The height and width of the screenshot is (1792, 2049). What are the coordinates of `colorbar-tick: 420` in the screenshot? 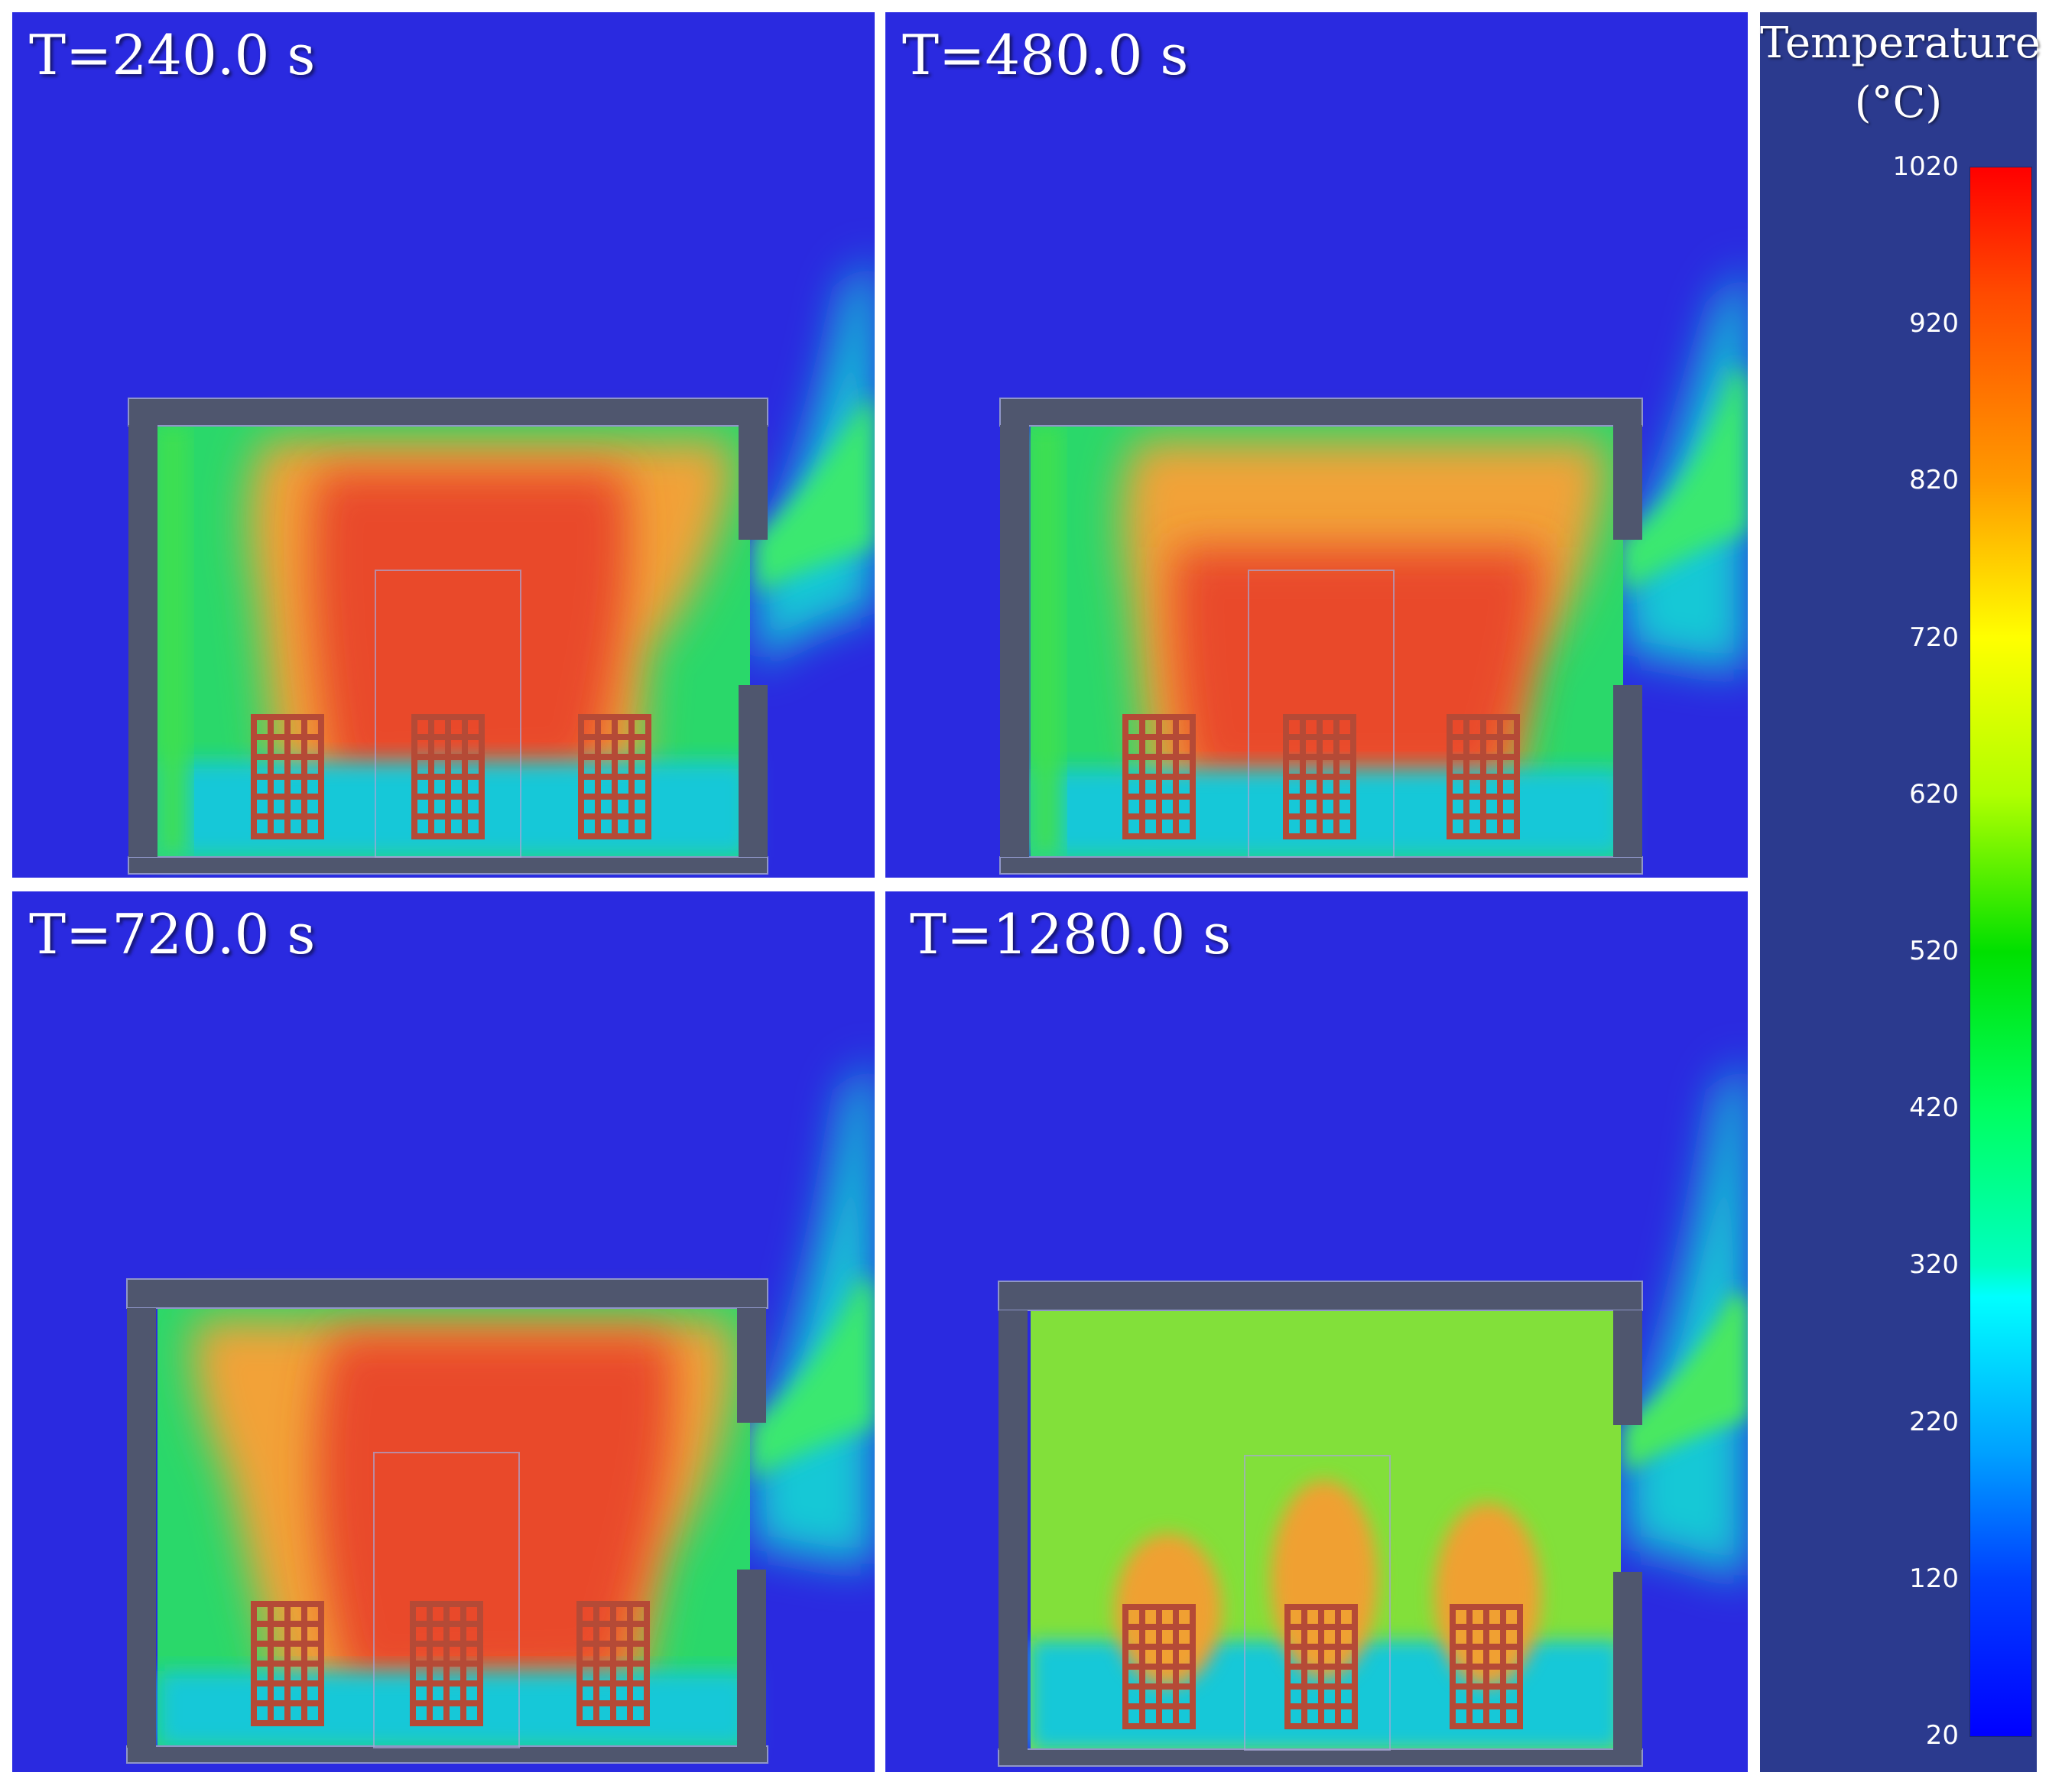 It's located at (1934, 1107).